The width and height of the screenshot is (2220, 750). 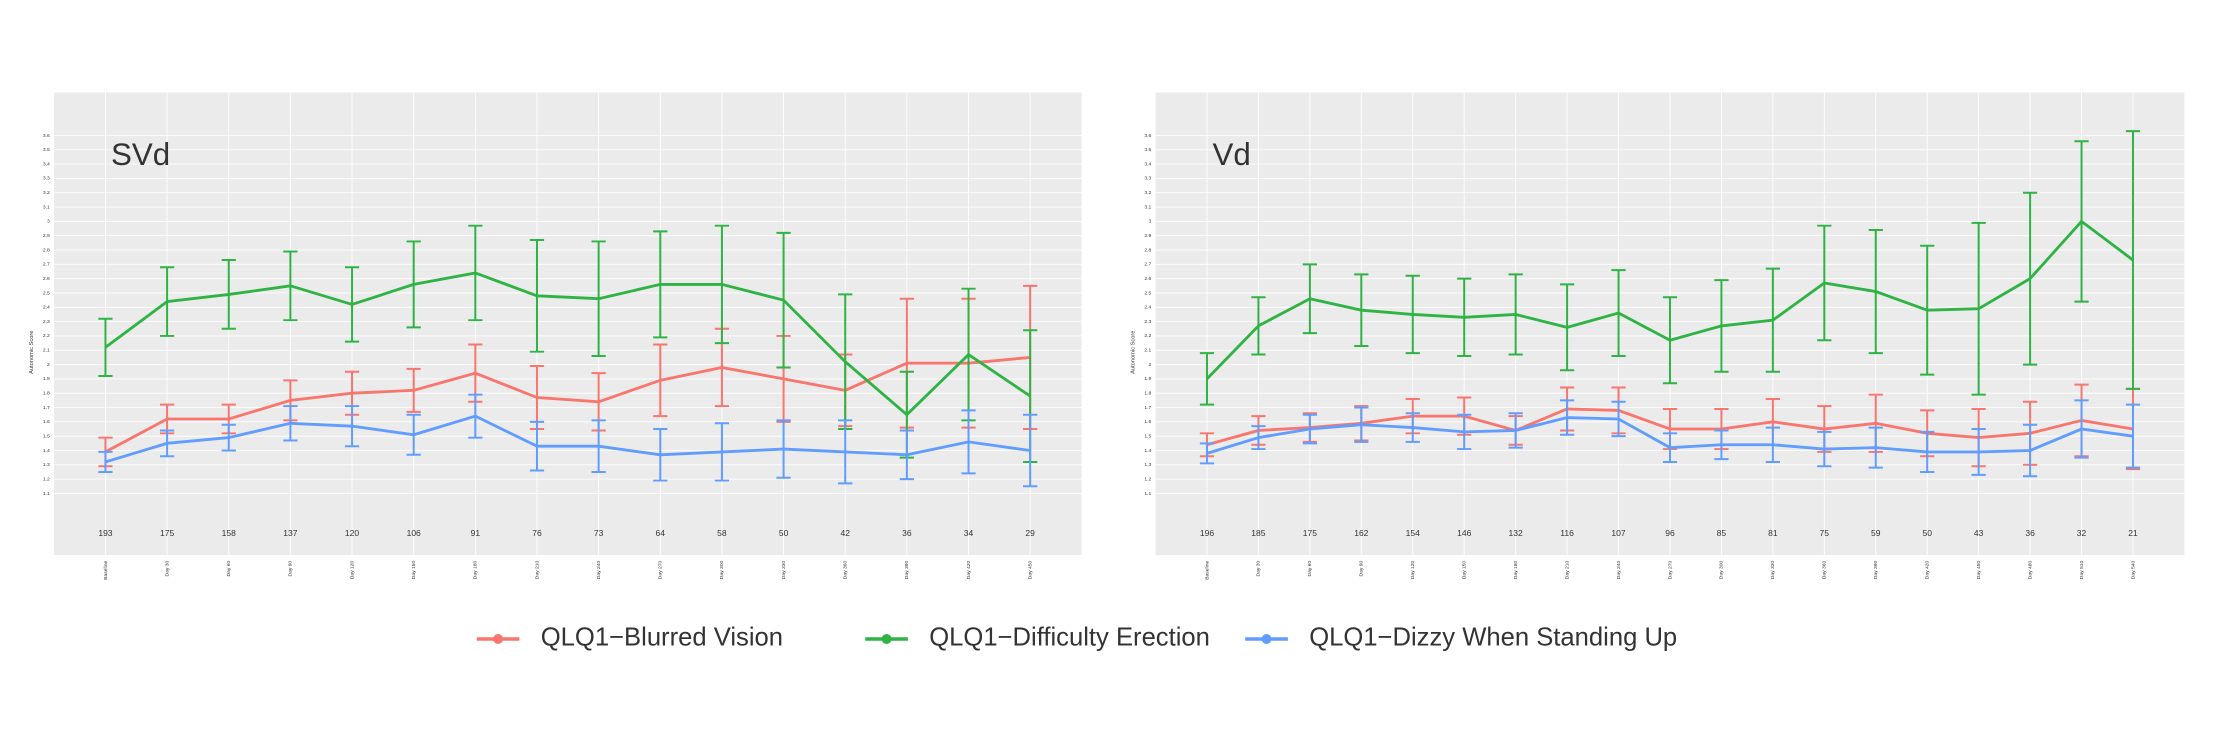 What do you see at coordinates (1773, 569) in the screenshot?
I see `x-tick-label: Day 330` at bounding box center [1773, 569].